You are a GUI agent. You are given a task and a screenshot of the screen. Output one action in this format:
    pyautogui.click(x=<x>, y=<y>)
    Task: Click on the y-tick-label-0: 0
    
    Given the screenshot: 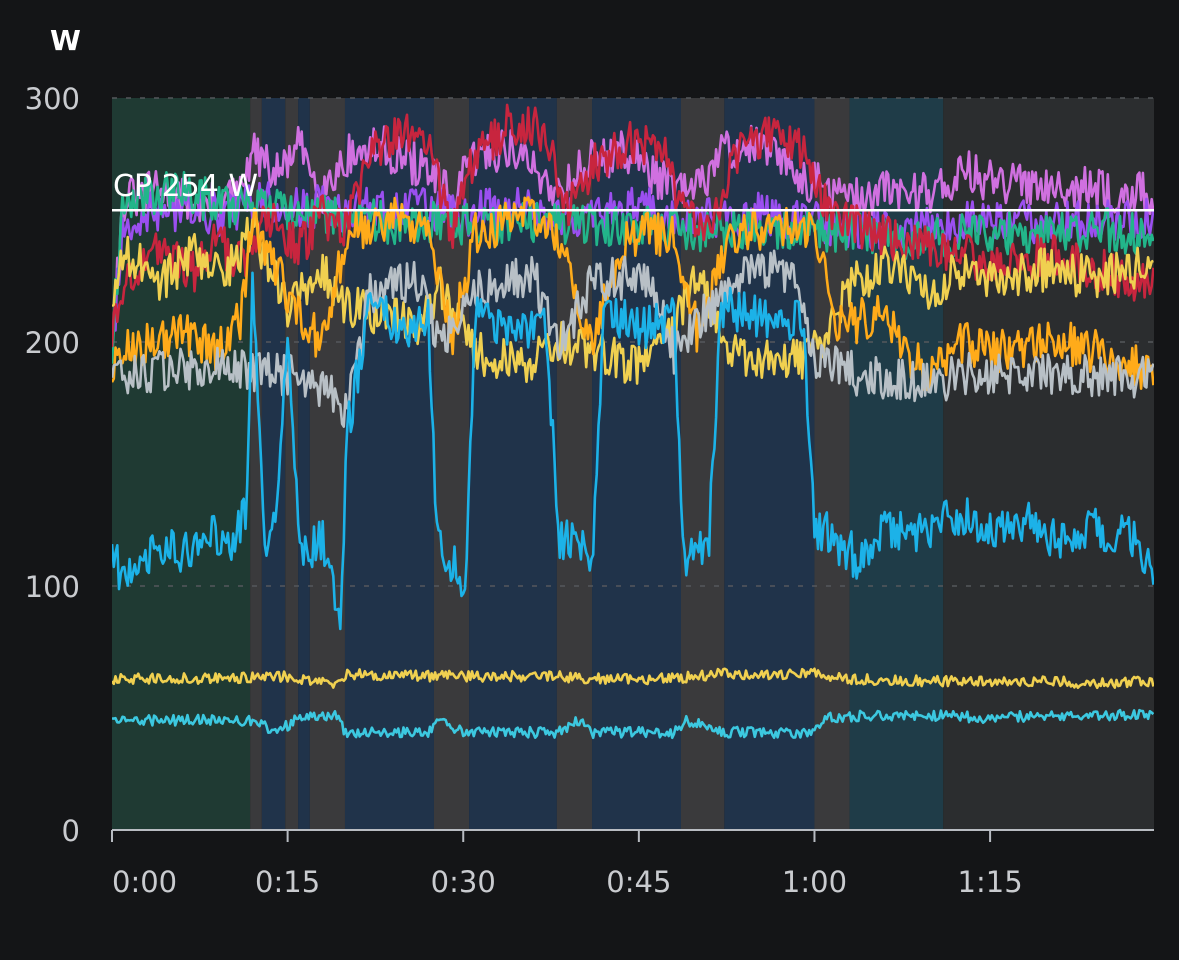 What is the action you would take?
    pyautogui.click(x=71, y=831)
    